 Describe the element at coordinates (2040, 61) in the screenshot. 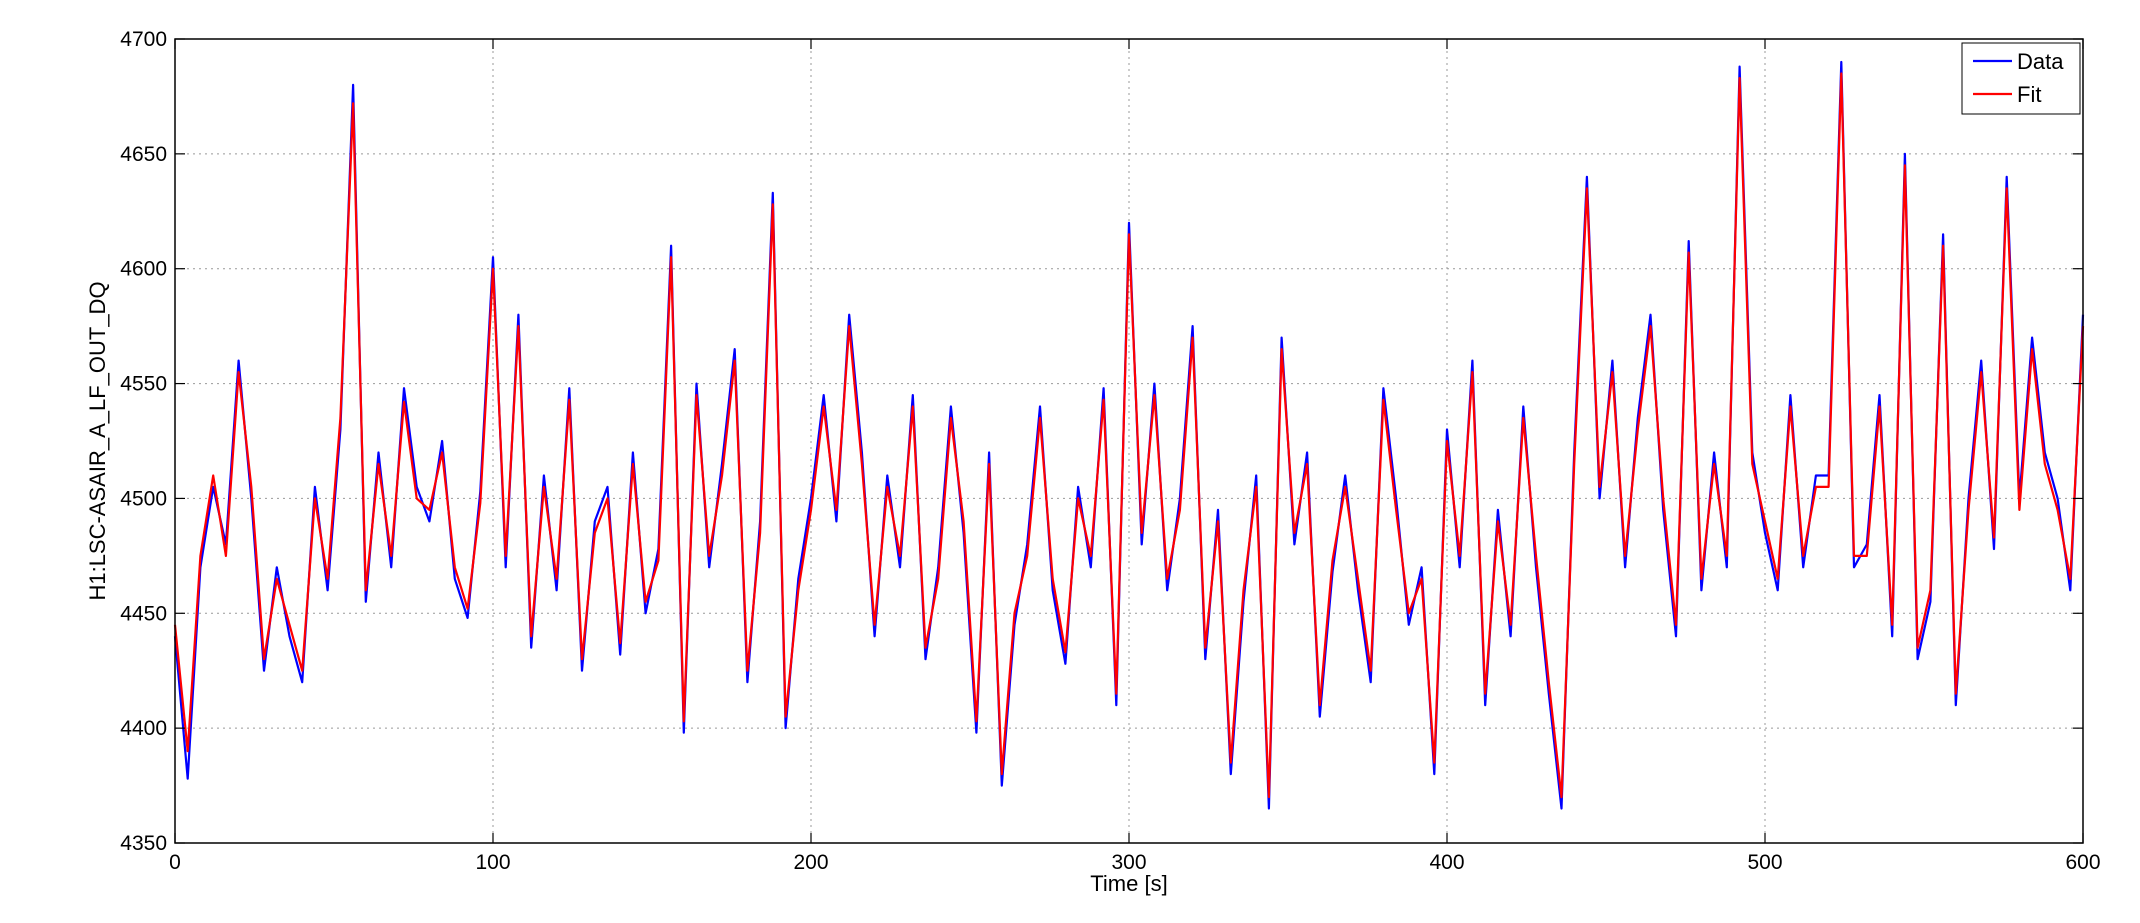

I see `legend-label-data: Data` at that location.